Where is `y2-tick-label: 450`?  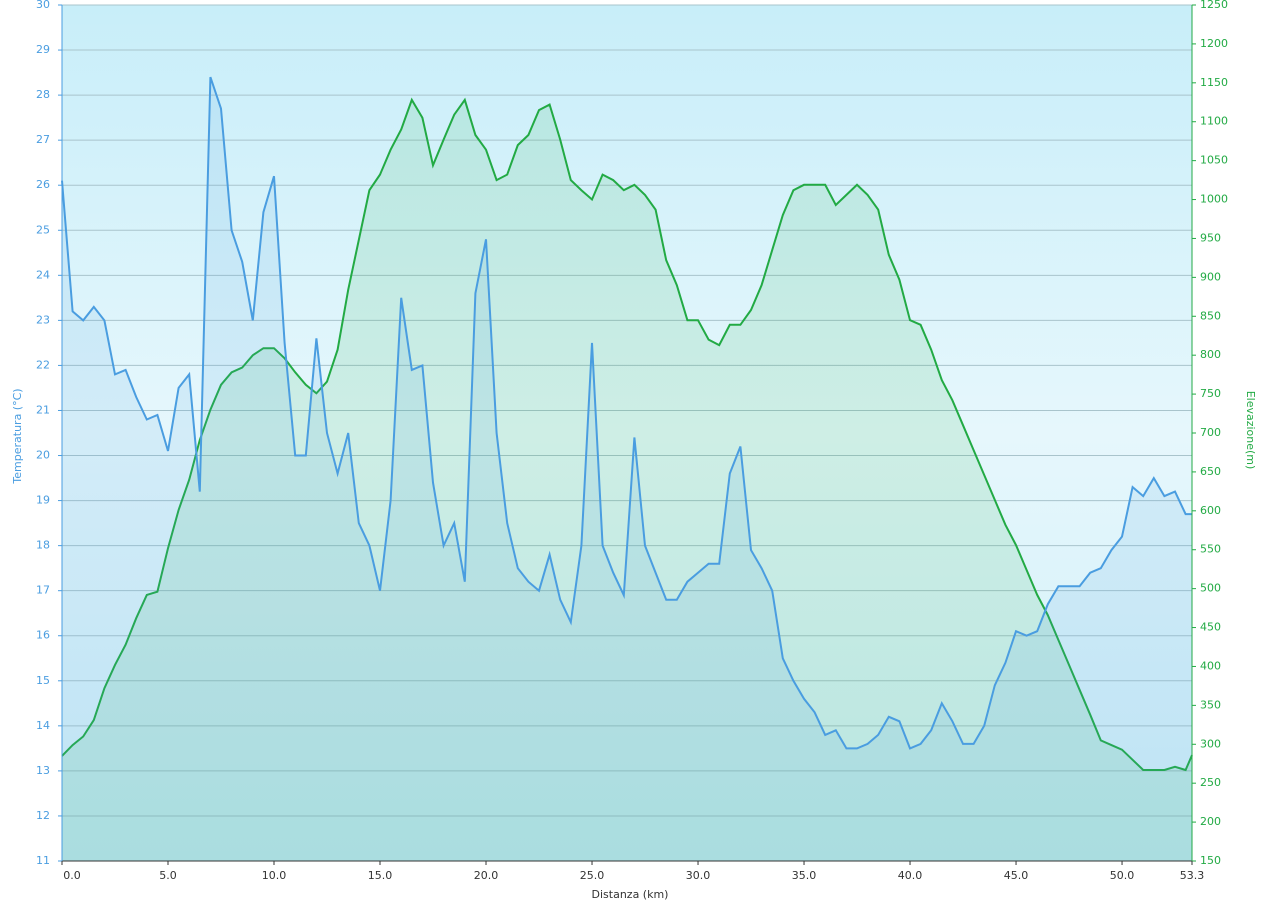
y2-tick-label: 450 is located at coordinates (1210, 627).